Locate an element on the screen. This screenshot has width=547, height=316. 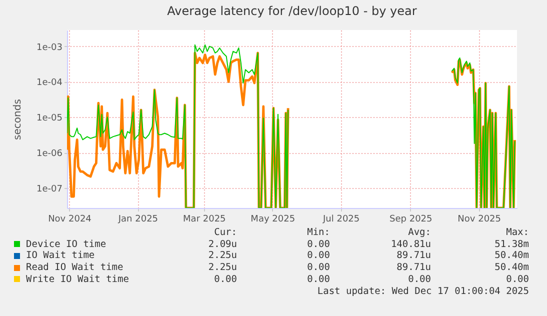
y-tick-label: 1e-03 is located at coordinates (49, 47).